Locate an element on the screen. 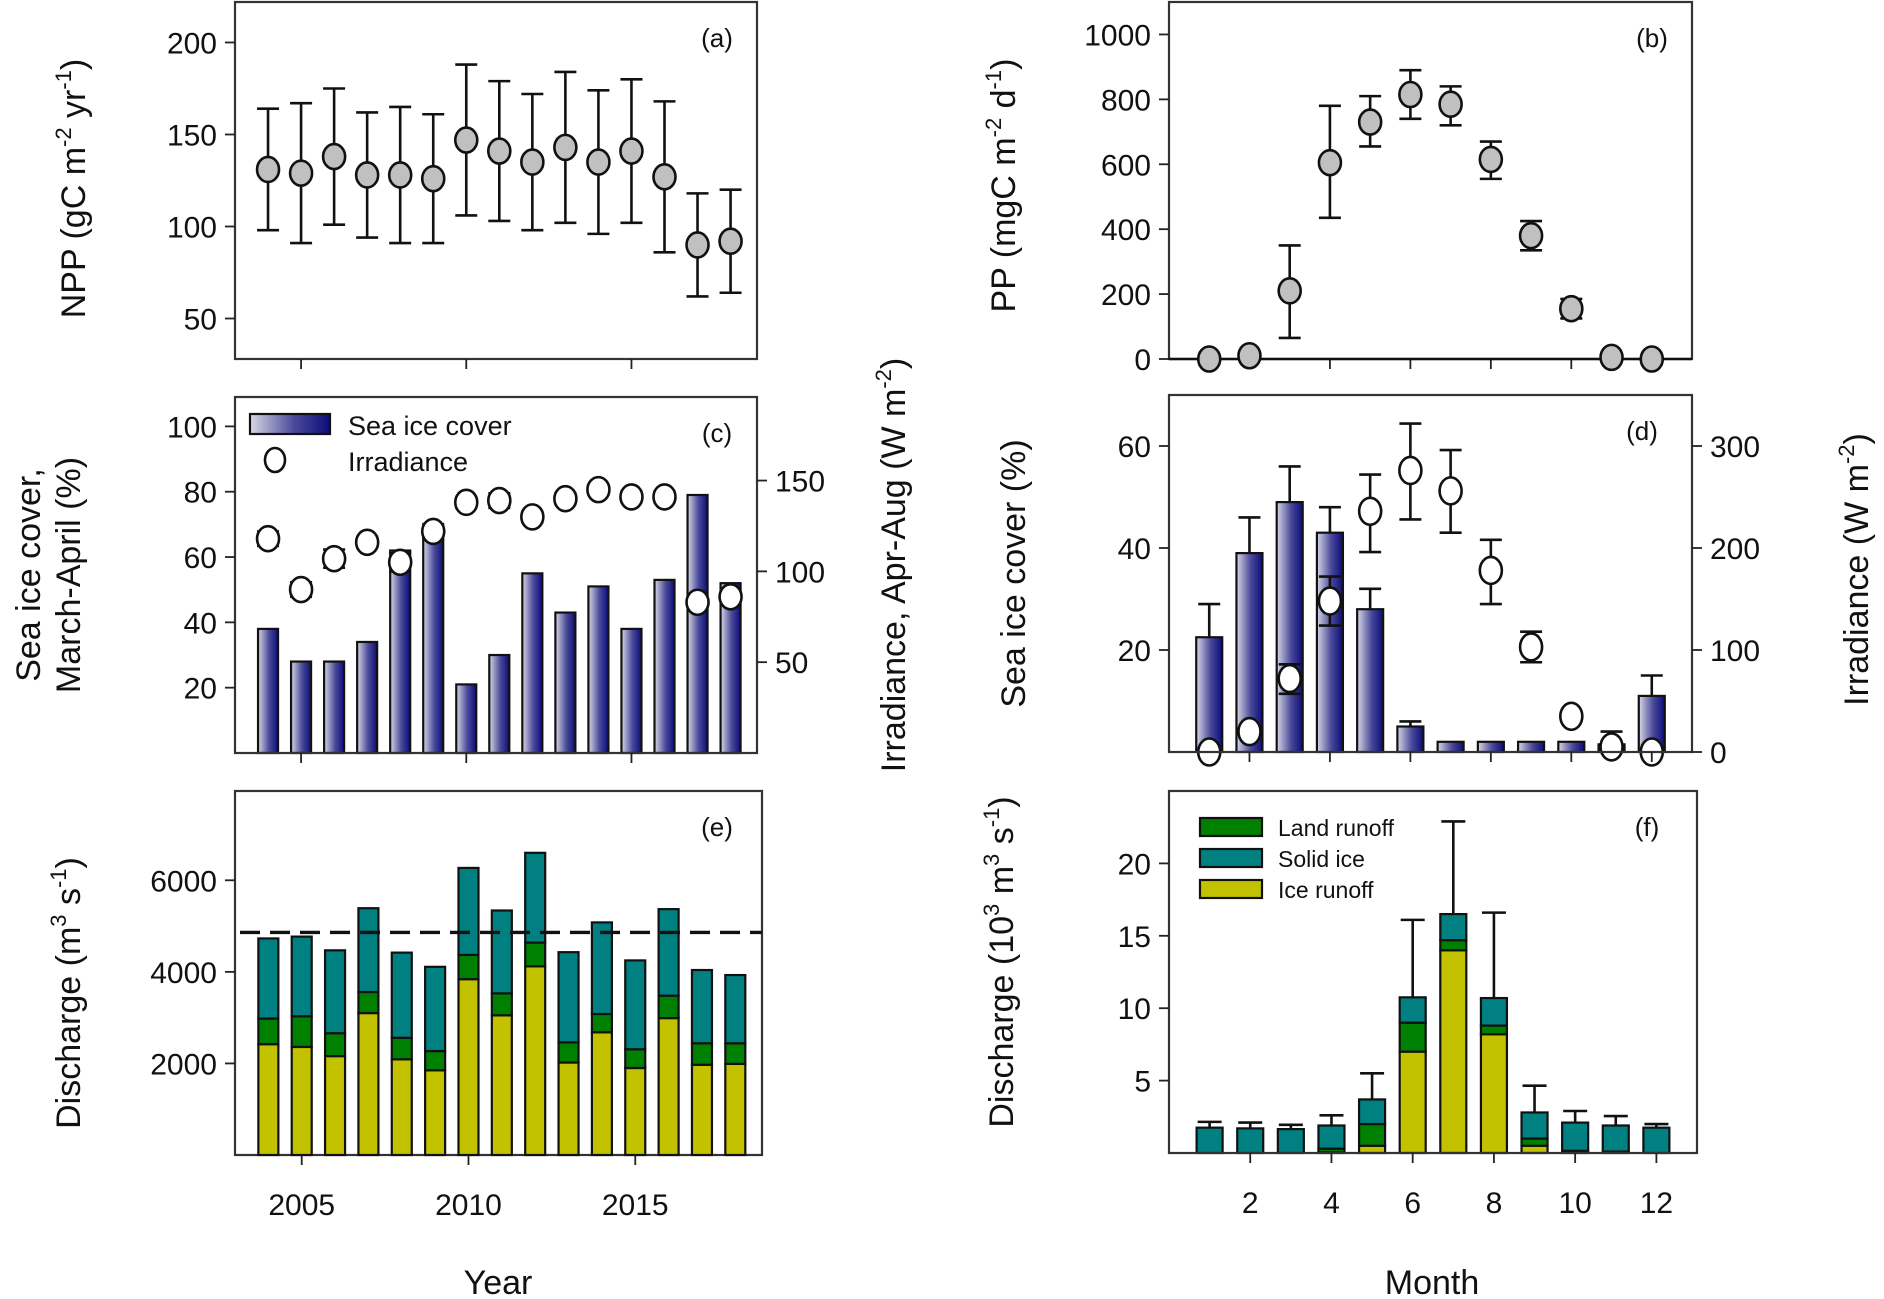 The height and width of the screenshot is (1299, 1884). legend-swatch-land-runoff is located at coordinates (1231, 827).